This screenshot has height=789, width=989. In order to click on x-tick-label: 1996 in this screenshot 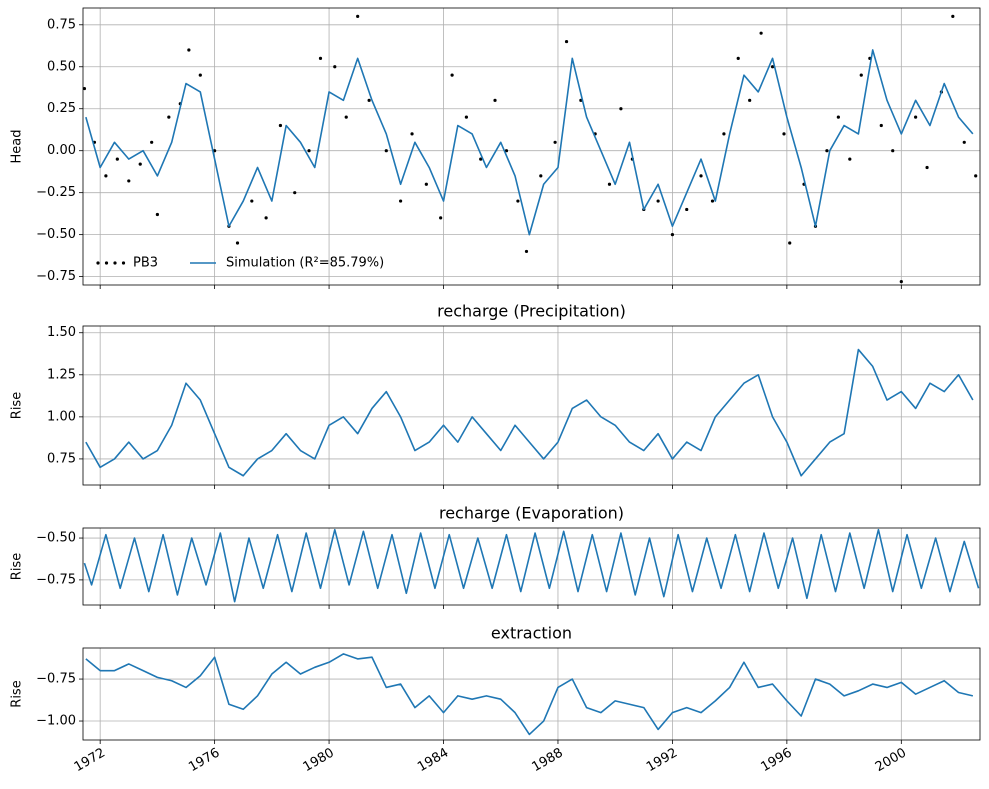, I will do `click(776, 761)`.